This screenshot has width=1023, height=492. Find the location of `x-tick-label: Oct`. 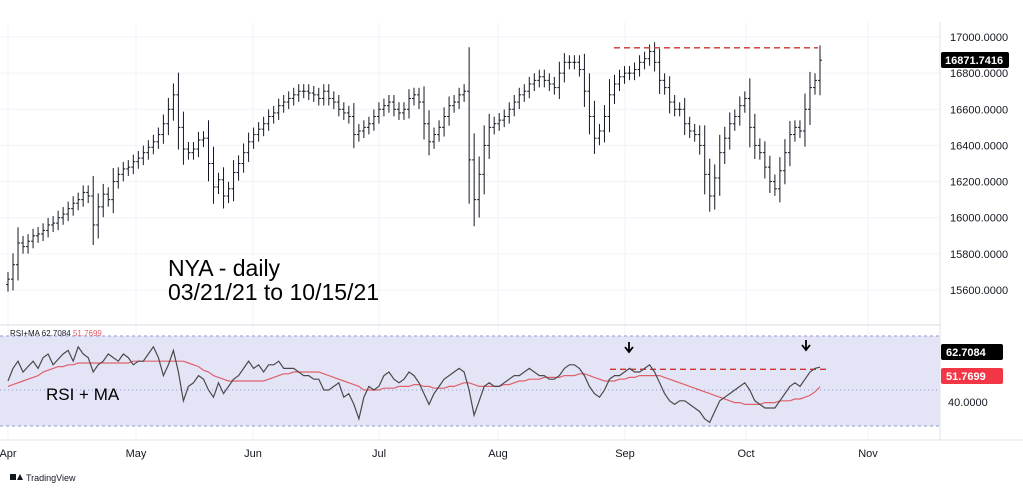

x-tick-label: Oct is located at coordinates (745, 454).